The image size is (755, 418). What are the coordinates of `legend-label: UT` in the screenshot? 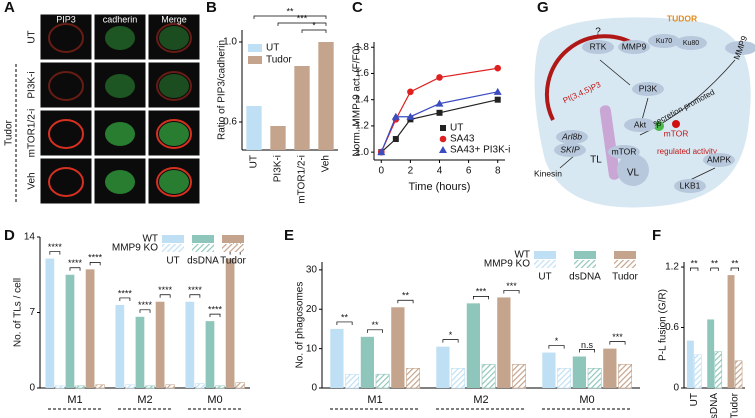 It's located at (456, 128).